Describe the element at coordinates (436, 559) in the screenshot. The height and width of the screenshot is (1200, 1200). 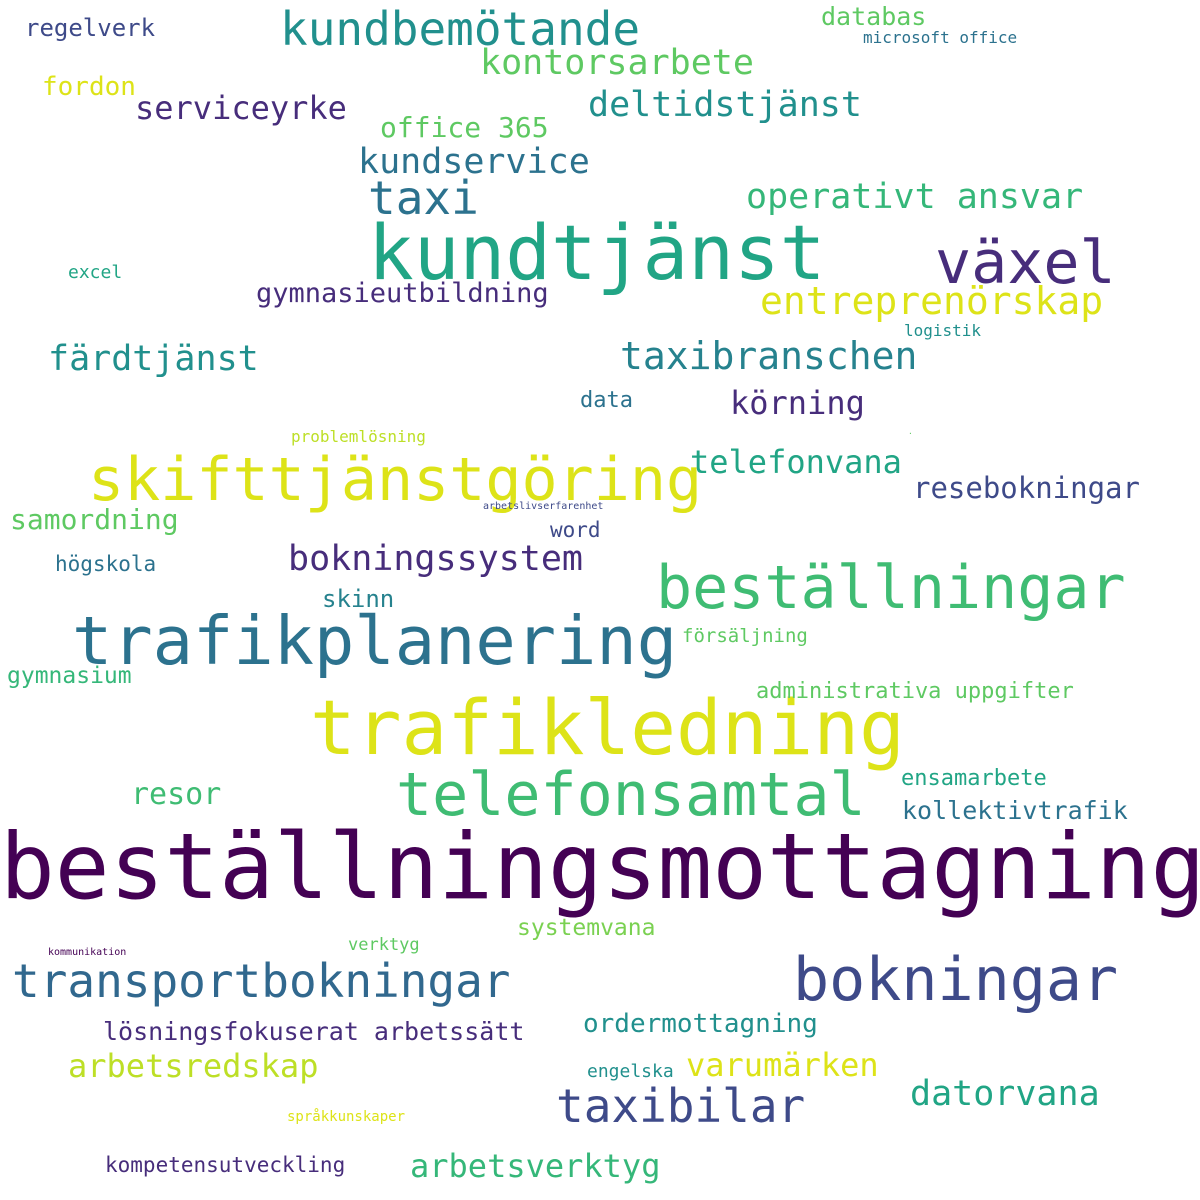
I see `word-bokningssystem: bokningssystem` at that location.